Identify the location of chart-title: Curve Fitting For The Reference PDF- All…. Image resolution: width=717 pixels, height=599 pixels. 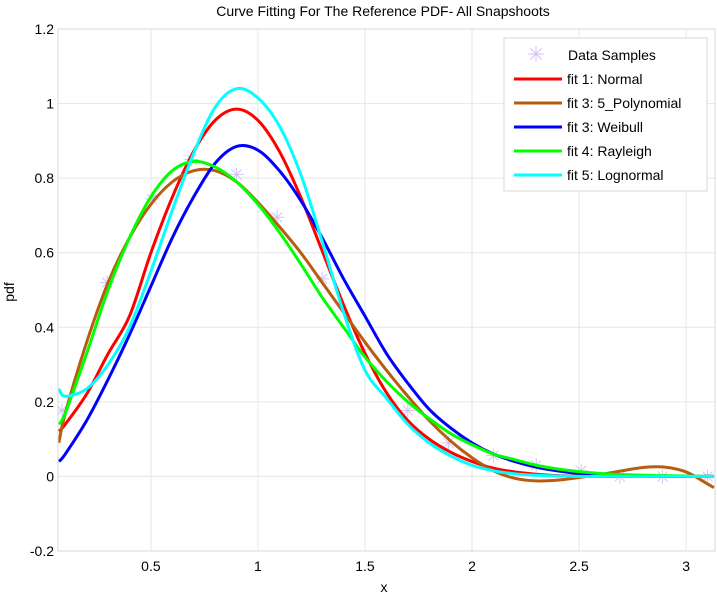
(383, 11).